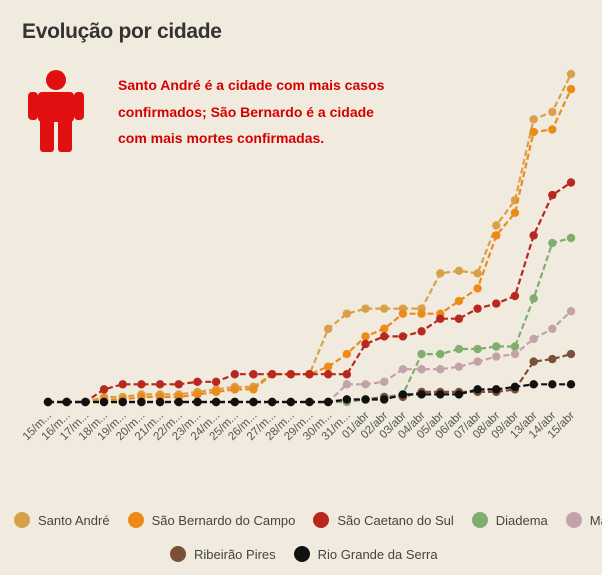  What do you see at coordinates (383, 520) in the screenshot?
I see `legend-item: São Caetano do Sul` at bounding box center [383, 520].